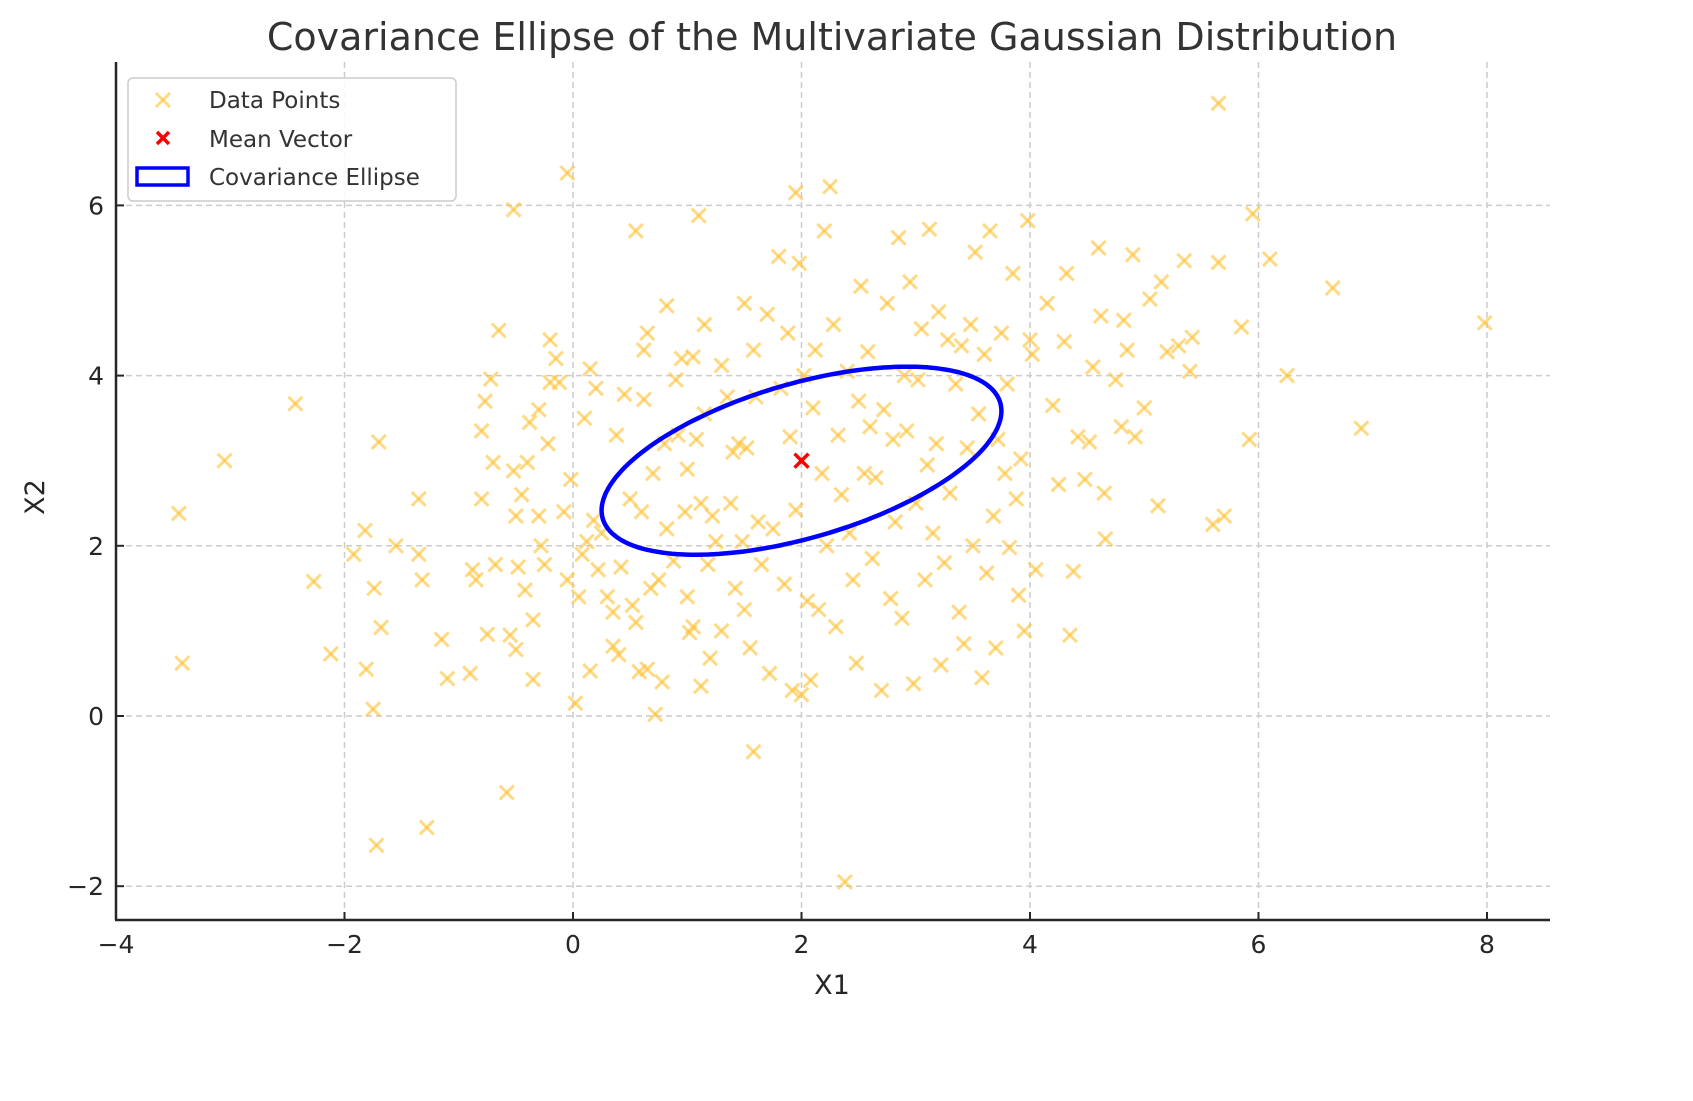 The image size is (1693, 1101). Describe the element at coordinates (35, 497) in the screenshot. I see `y-axis-label: X2` at that location.